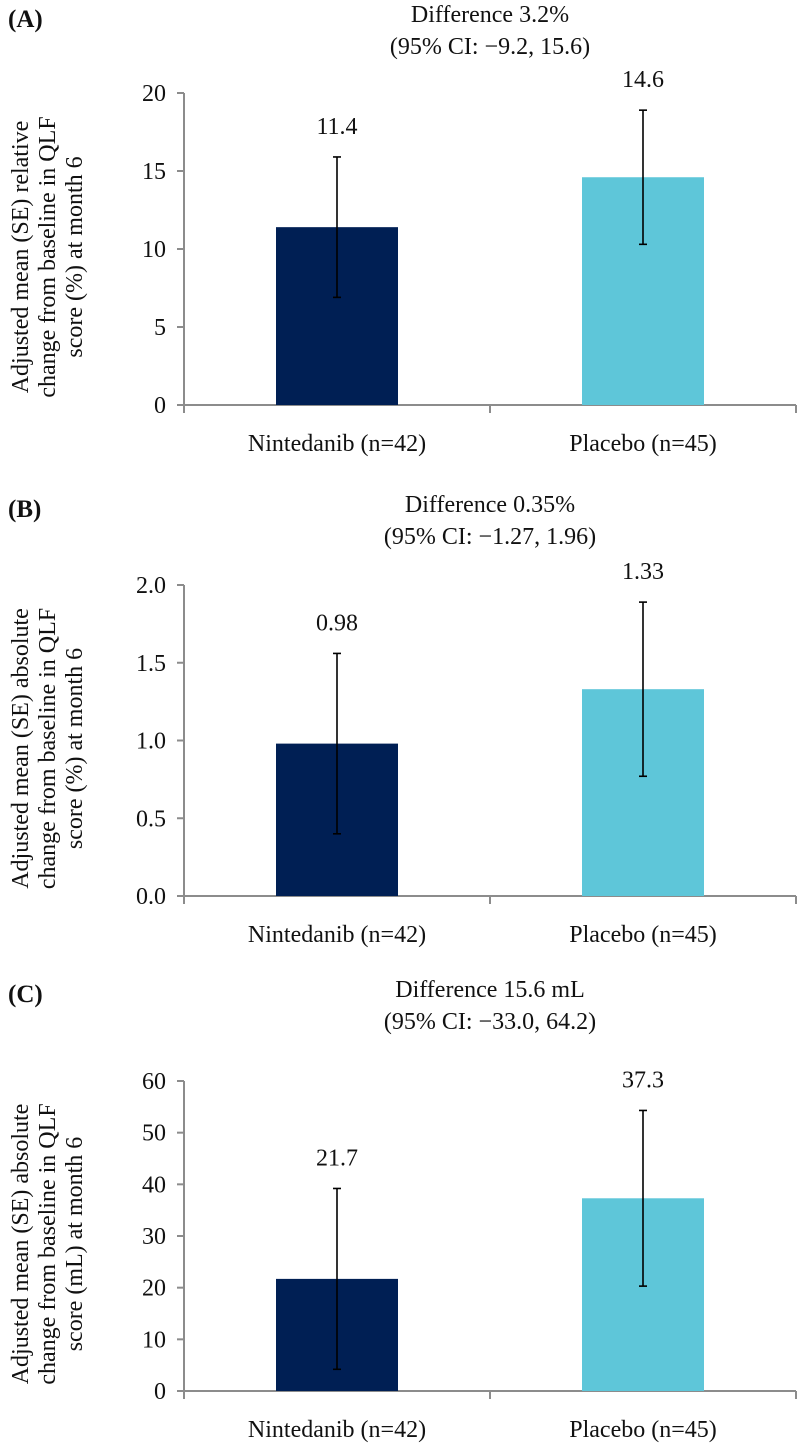  I want to click on data-label: 37.3, so click(643, 1080).